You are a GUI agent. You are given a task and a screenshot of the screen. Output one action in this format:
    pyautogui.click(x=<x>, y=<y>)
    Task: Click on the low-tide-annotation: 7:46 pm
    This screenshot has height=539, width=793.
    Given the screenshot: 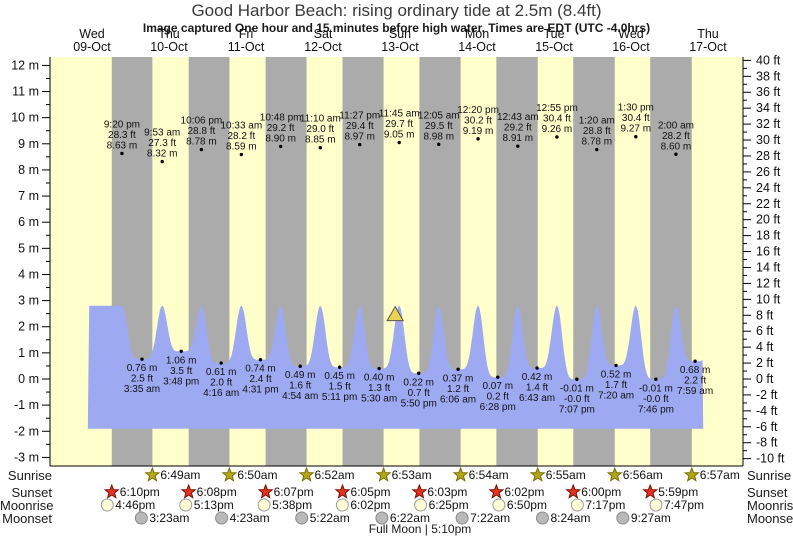 What is the action you would take?
    pyautogui.click(x=656, y=409)
    